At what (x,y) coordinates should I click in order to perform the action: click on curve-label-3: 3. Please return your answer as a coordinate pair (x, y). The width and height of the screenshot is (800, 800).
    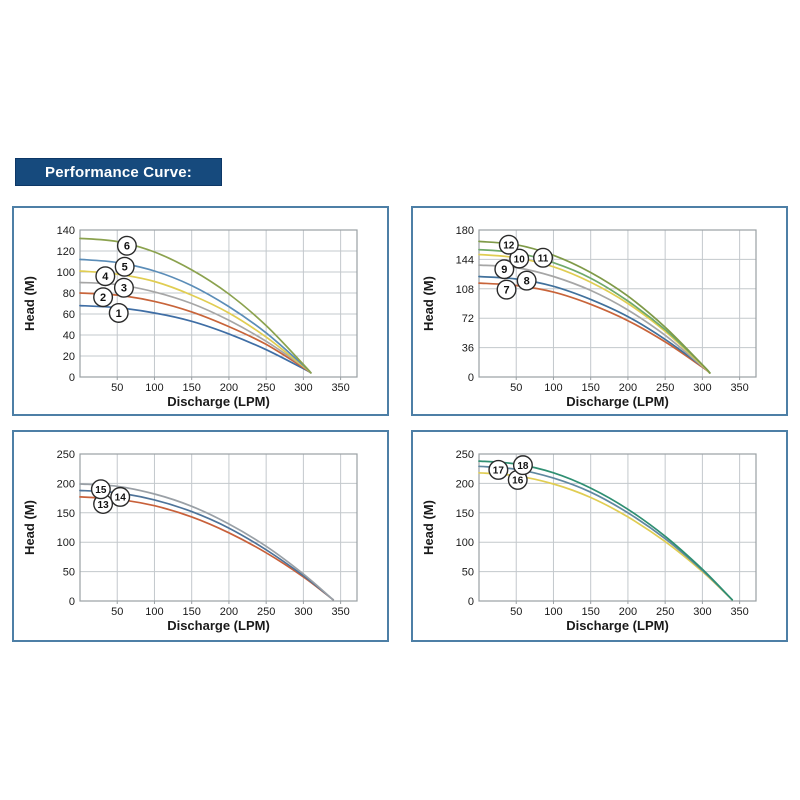
    Looking at the image, I should click on (123, 287).